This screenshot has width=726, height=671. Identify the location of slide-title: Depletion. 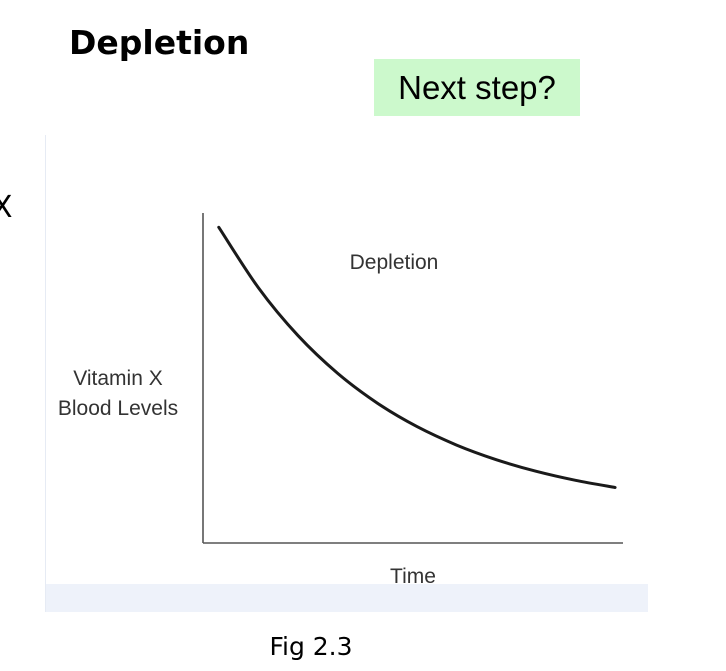
(159, 42).